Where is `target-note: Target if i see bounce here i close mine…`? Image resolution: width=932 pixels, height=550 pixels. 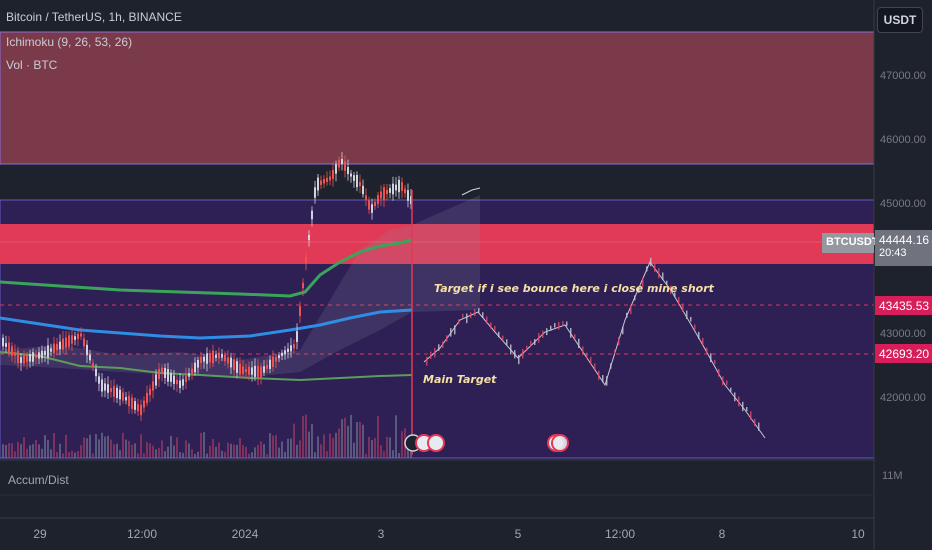 target-note: Target if i see bounce here i close mine… is located at coordinates (574, 288).